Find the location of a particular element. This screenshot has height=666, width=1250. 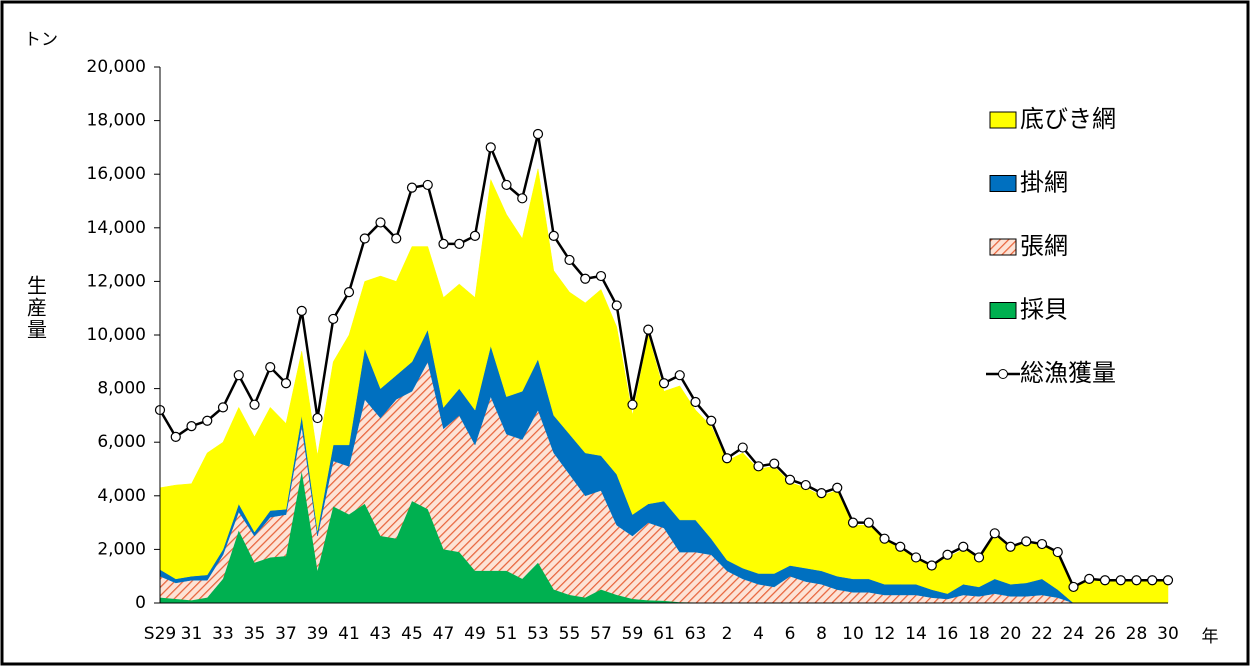

y-tick-label: 18,000 is located at coordinates (116, 121).